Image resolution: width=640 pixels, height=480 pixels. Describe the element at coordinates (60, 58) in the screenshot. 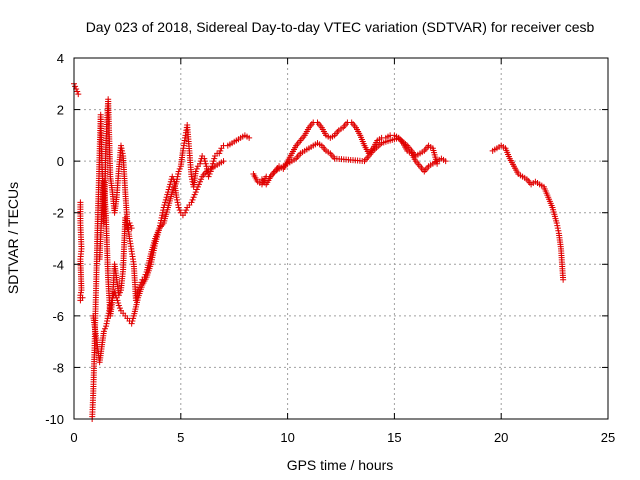

I see `y-tick-label: 4` at that location.